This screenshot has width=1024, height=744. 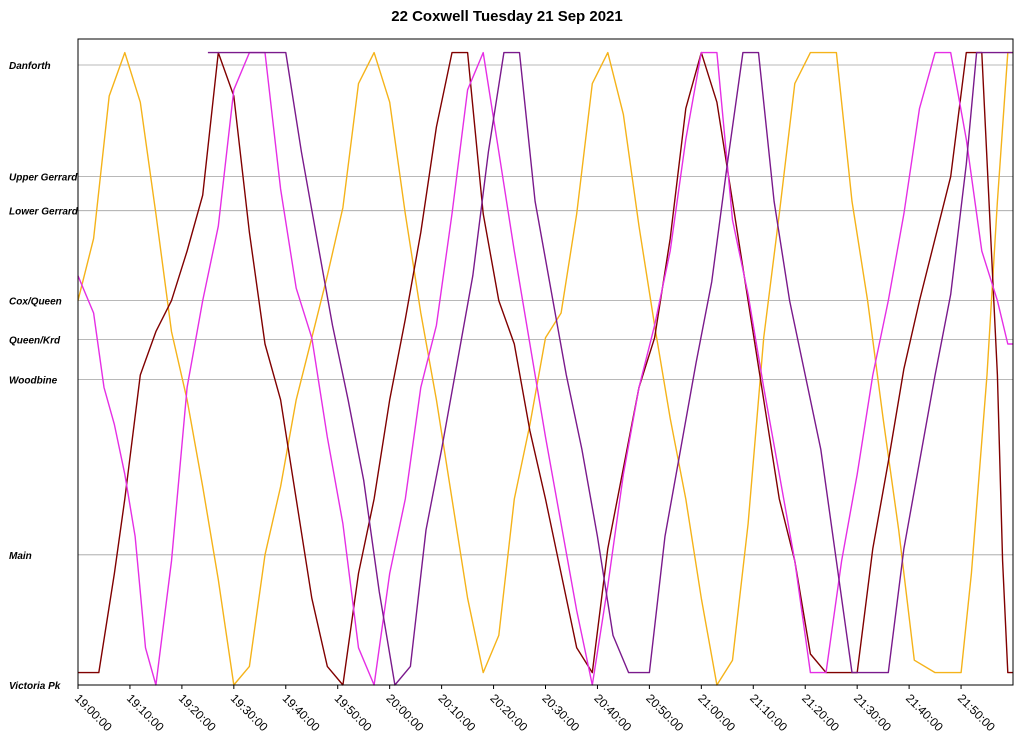 I want to click on x-tick-label: 19:10:00, so click(x=145, y=712).